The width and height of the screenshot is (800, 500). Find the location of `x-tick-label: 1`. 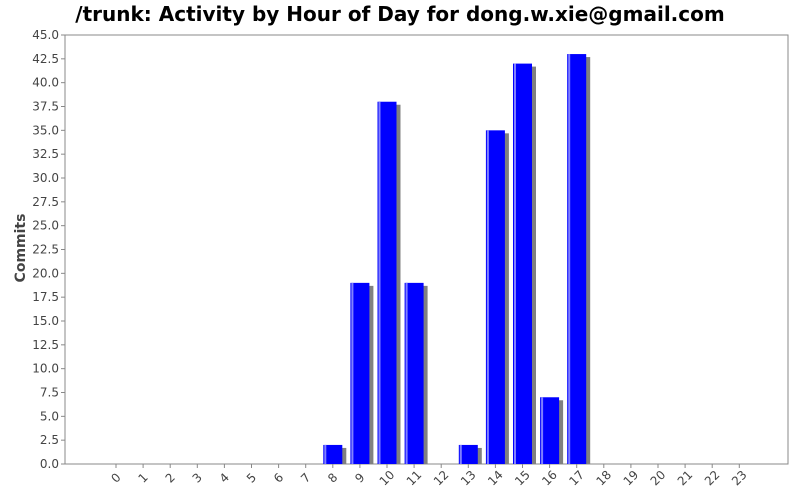

x-tick-label: 1 is located at coordinates (142, 477).